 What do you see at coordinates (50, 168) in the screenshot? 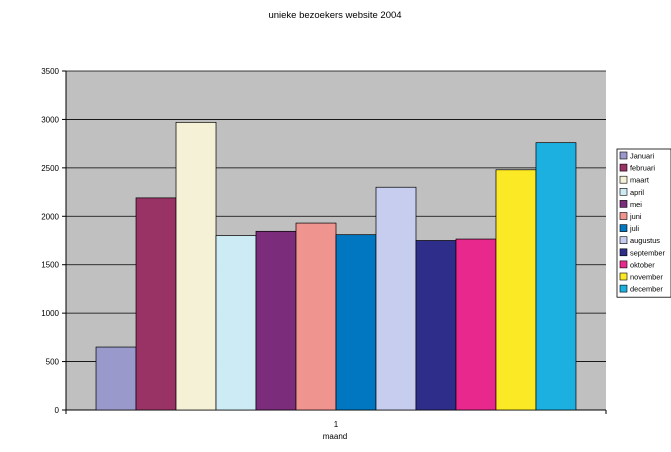
I see `y-tick-label: 2500` at bounding box center [50, 168].